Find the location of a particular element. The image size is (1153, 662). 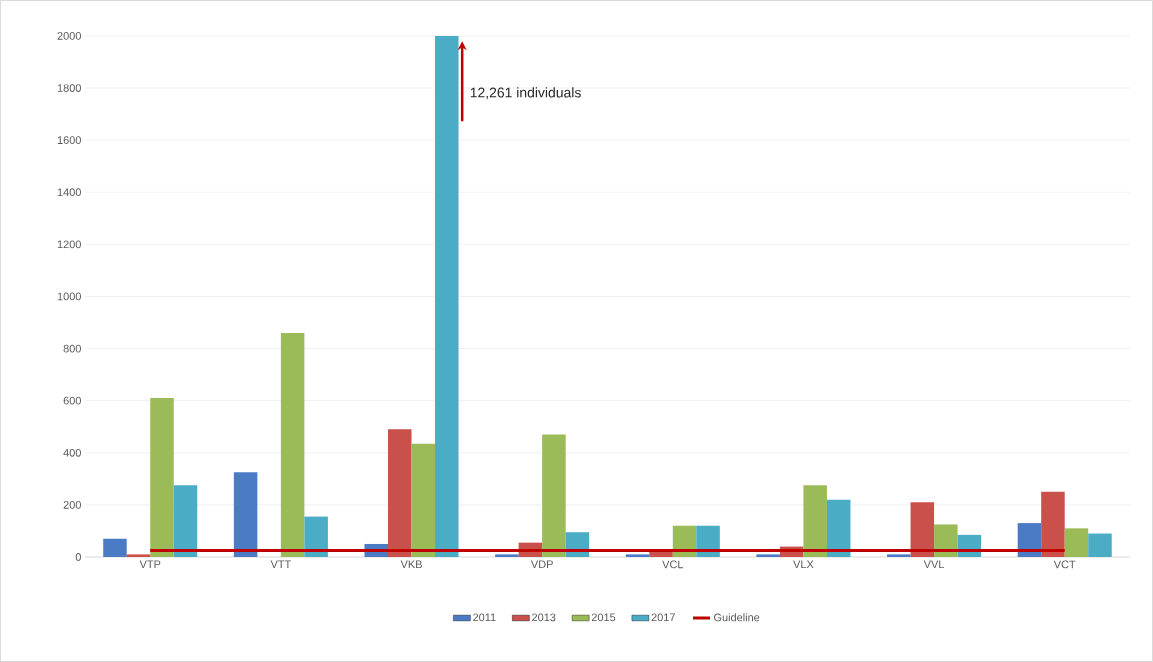

legend-label: 2013 is located at coordinates (544, 617).